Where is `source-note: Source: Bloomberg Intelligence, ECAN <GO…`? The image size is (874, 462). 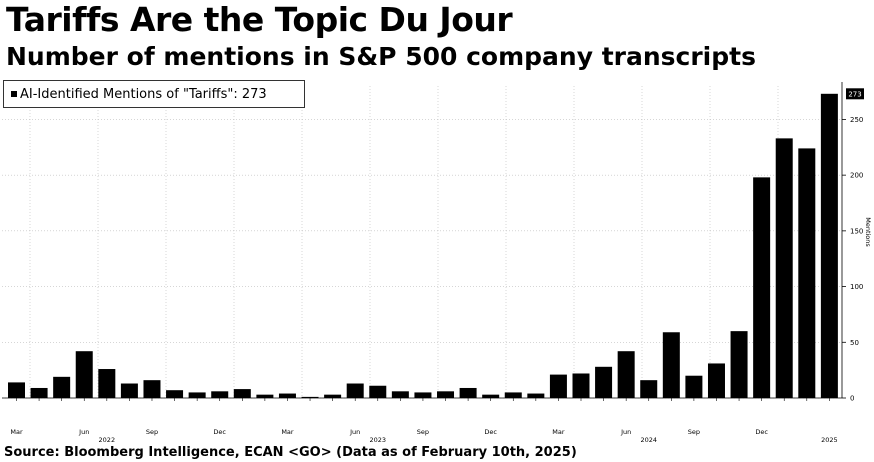
source-note: Source: Bloomberg Intelligence, ECAN <GO… is located at coordinates (290, 452).